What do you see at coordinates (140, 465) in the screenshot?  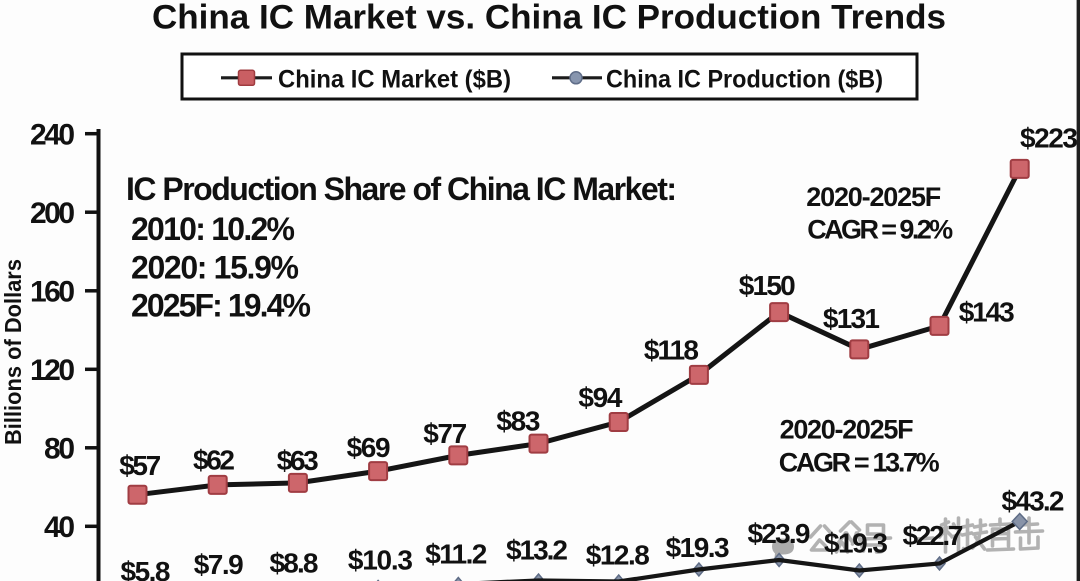 I see `svg-text: $57` at bounding box center [140, 465].